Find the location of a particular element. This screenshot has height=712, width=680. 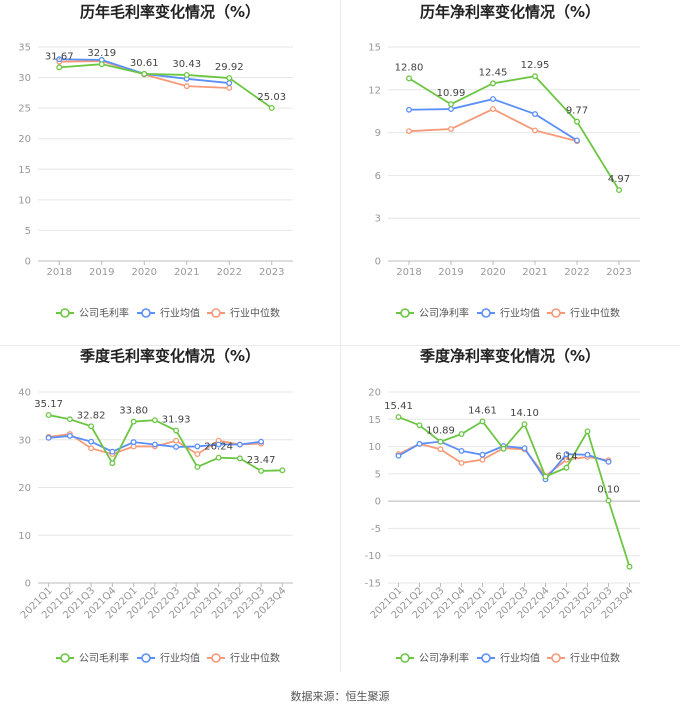

data-label: 12.45 is located at coordinates (493, 72).